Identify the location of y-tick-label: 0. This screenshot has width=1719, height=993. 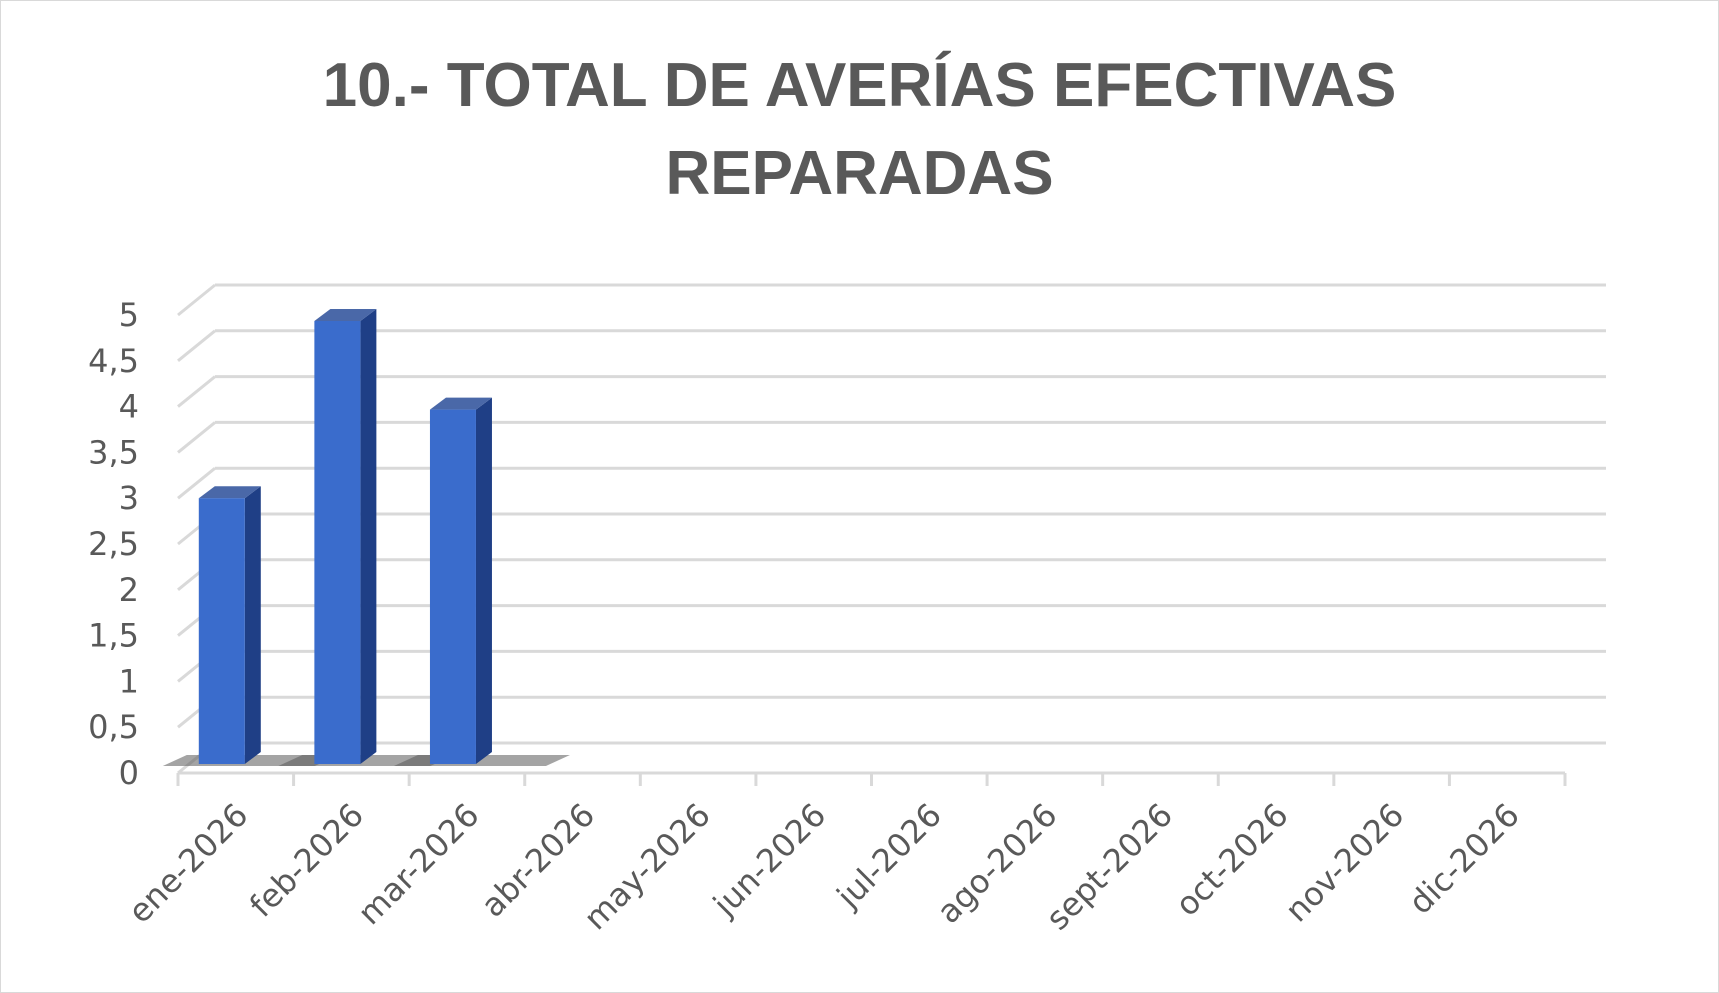
(129, 773).